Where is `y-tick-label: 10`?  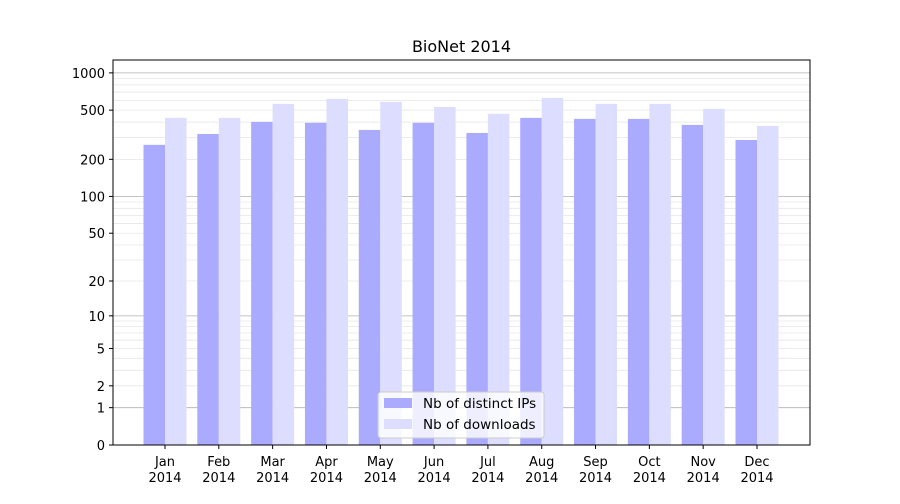
y-tick-label: 10 is located at coordinates (96, 317).